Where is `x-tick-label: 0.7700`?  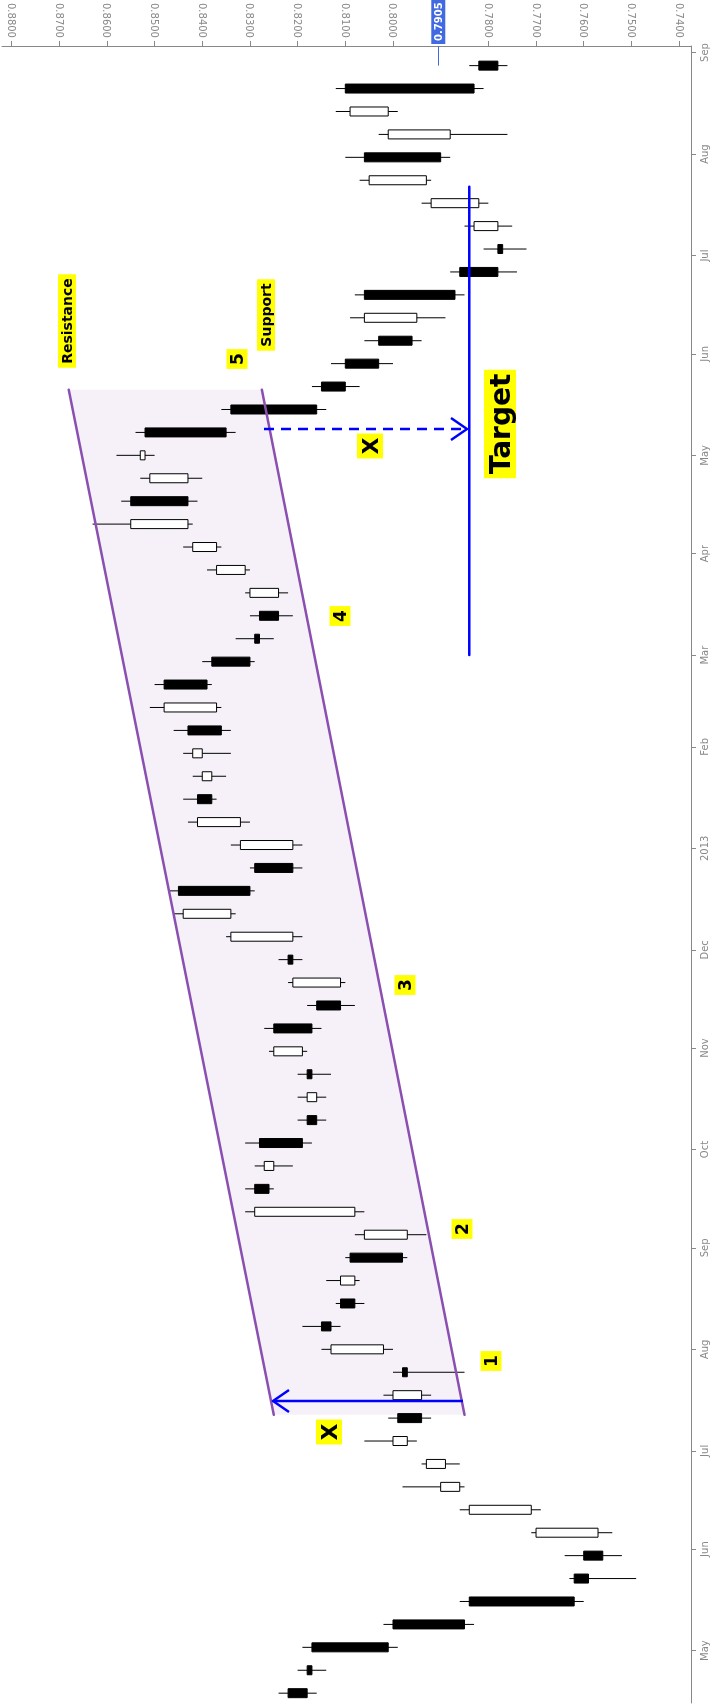 x-tick-label: 0.7700 is located at coordinates (536, 20).